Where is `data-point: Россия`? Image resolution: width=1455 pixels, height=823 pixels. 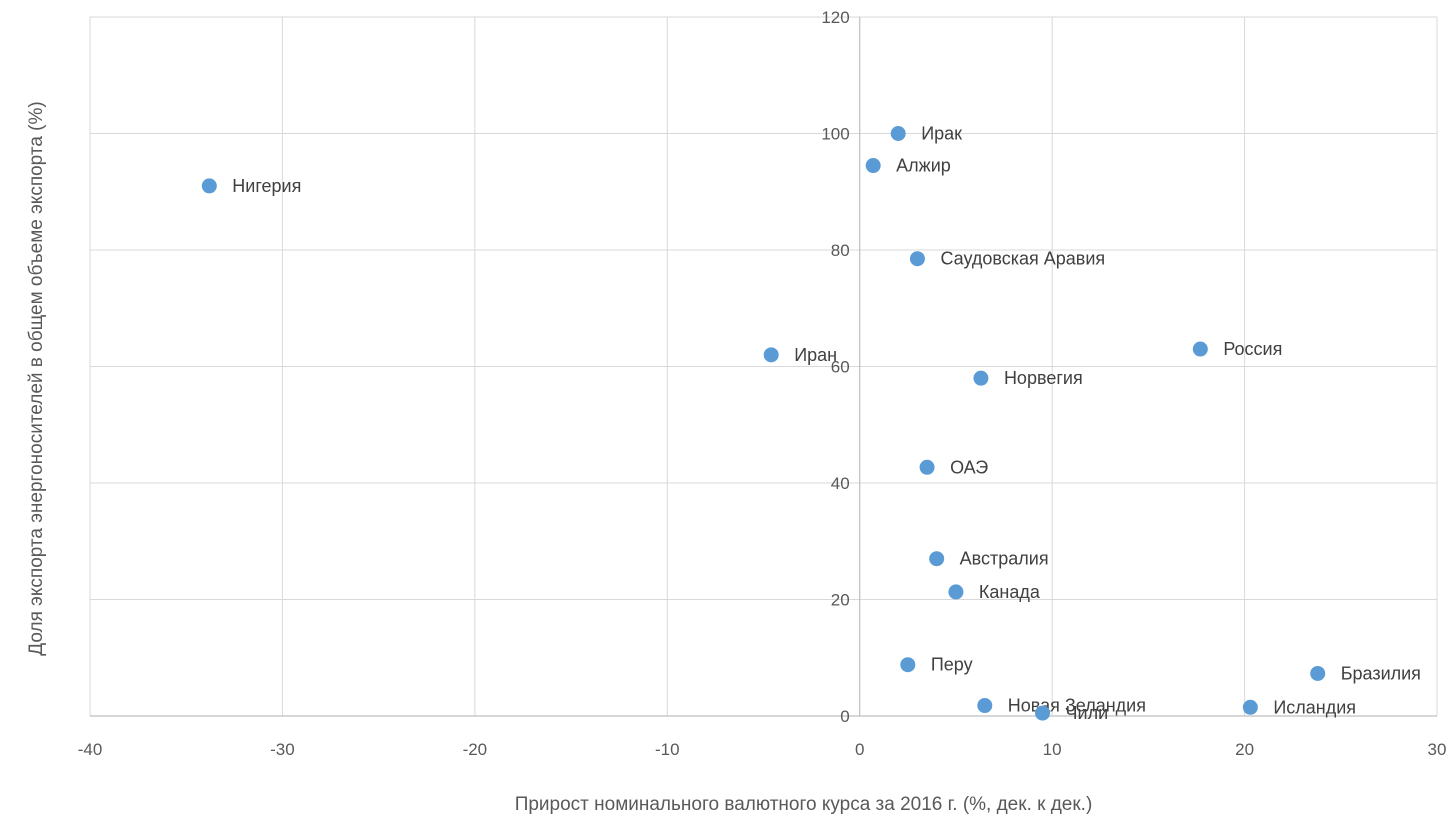 data-point: Россия is located at coordinates (1237, 349).